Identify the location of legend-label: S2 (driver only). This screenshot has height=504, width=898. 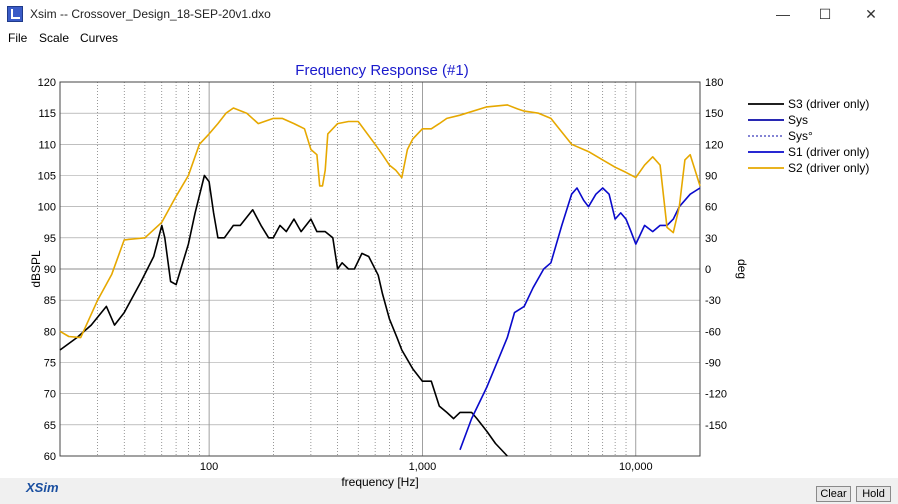
(828, 168).